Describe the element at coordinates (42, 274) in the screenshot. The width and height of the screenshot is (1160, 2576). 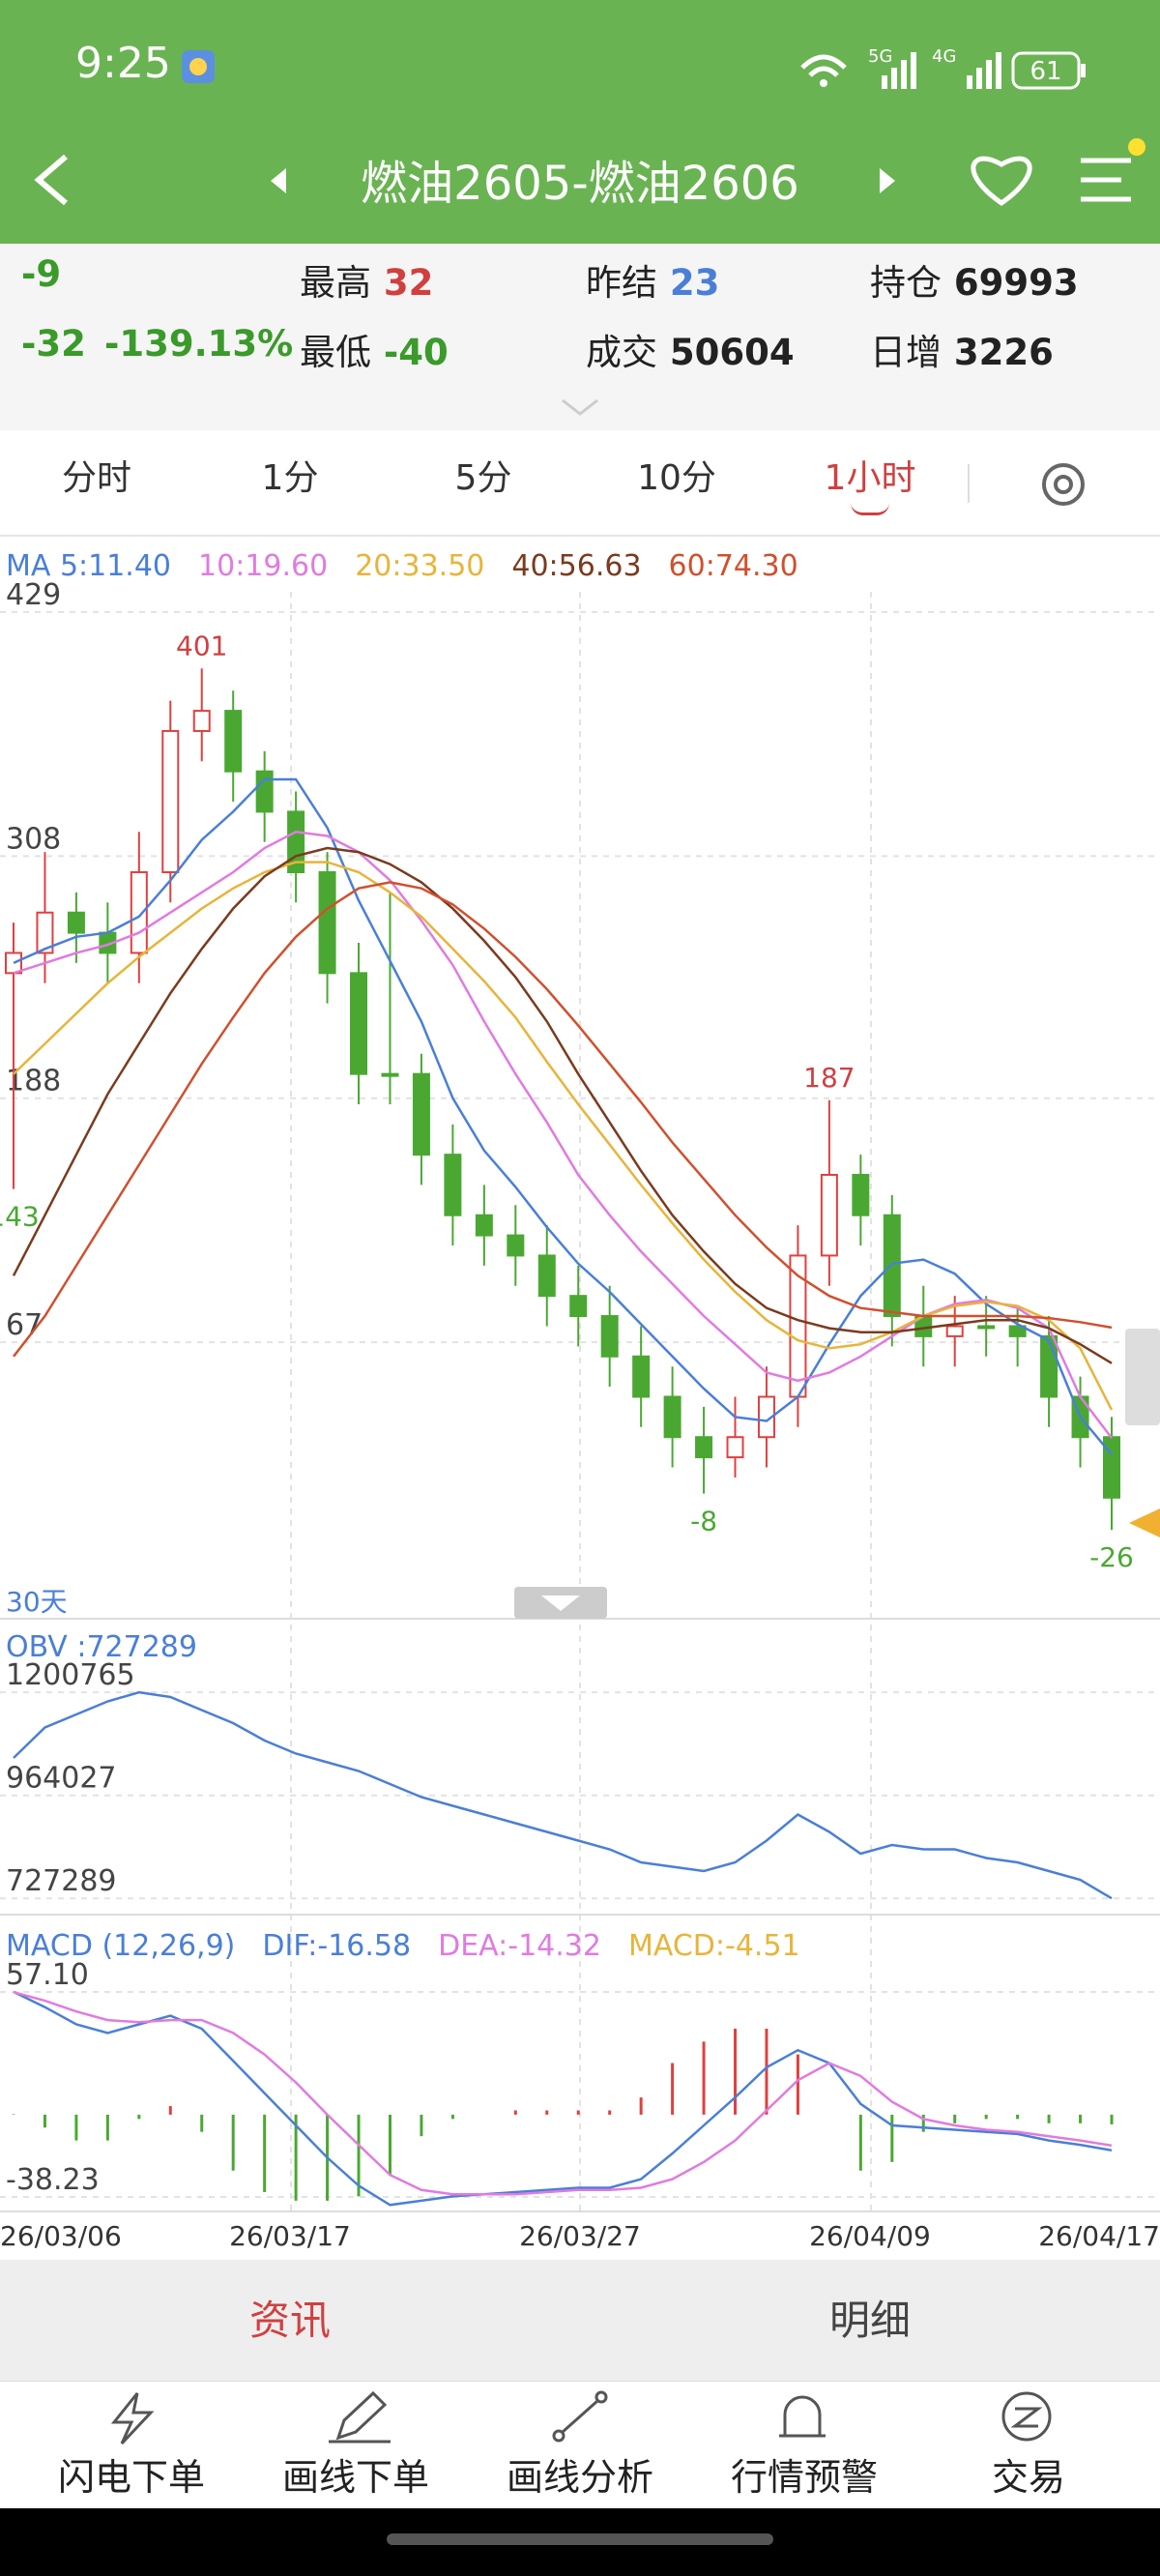
I see `change: -9` at that location.